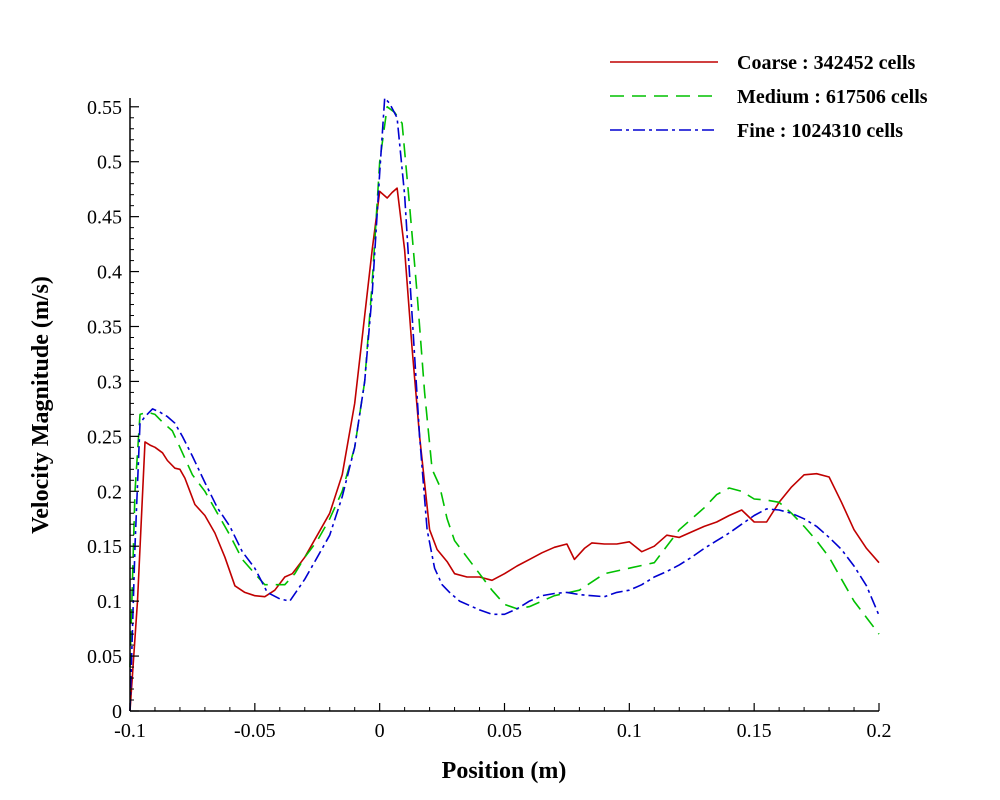 The height and width of the screenshot is (800, 1000). Describe the element at coordinates (113, 410) in the screenshot. I see `y-ticks: 0 0.05 0.1 0.15 0.2 0.25 0.3 0.35 0.4 0.45 0.5 0.55` at that location.